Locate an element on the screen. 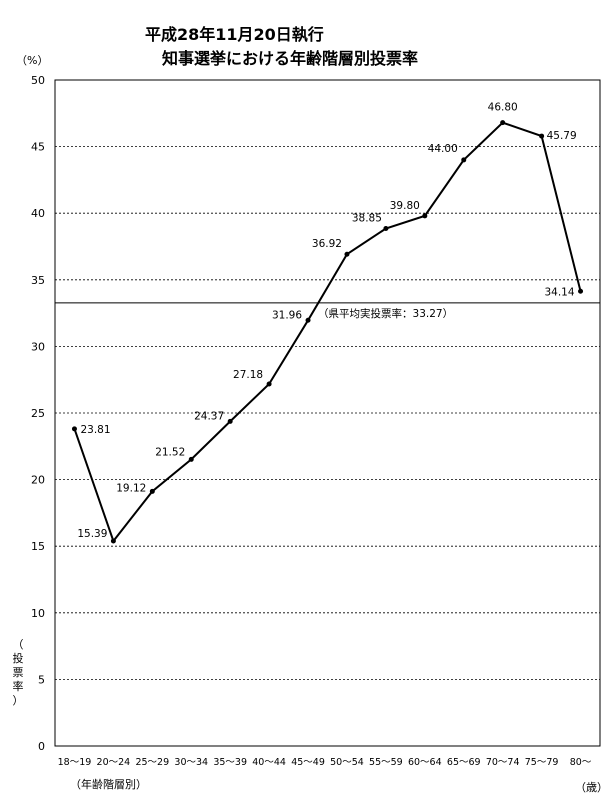 This screenshot has width=612, height=800. y-axis-label-char: 投 is located at coordinates (18, 658).